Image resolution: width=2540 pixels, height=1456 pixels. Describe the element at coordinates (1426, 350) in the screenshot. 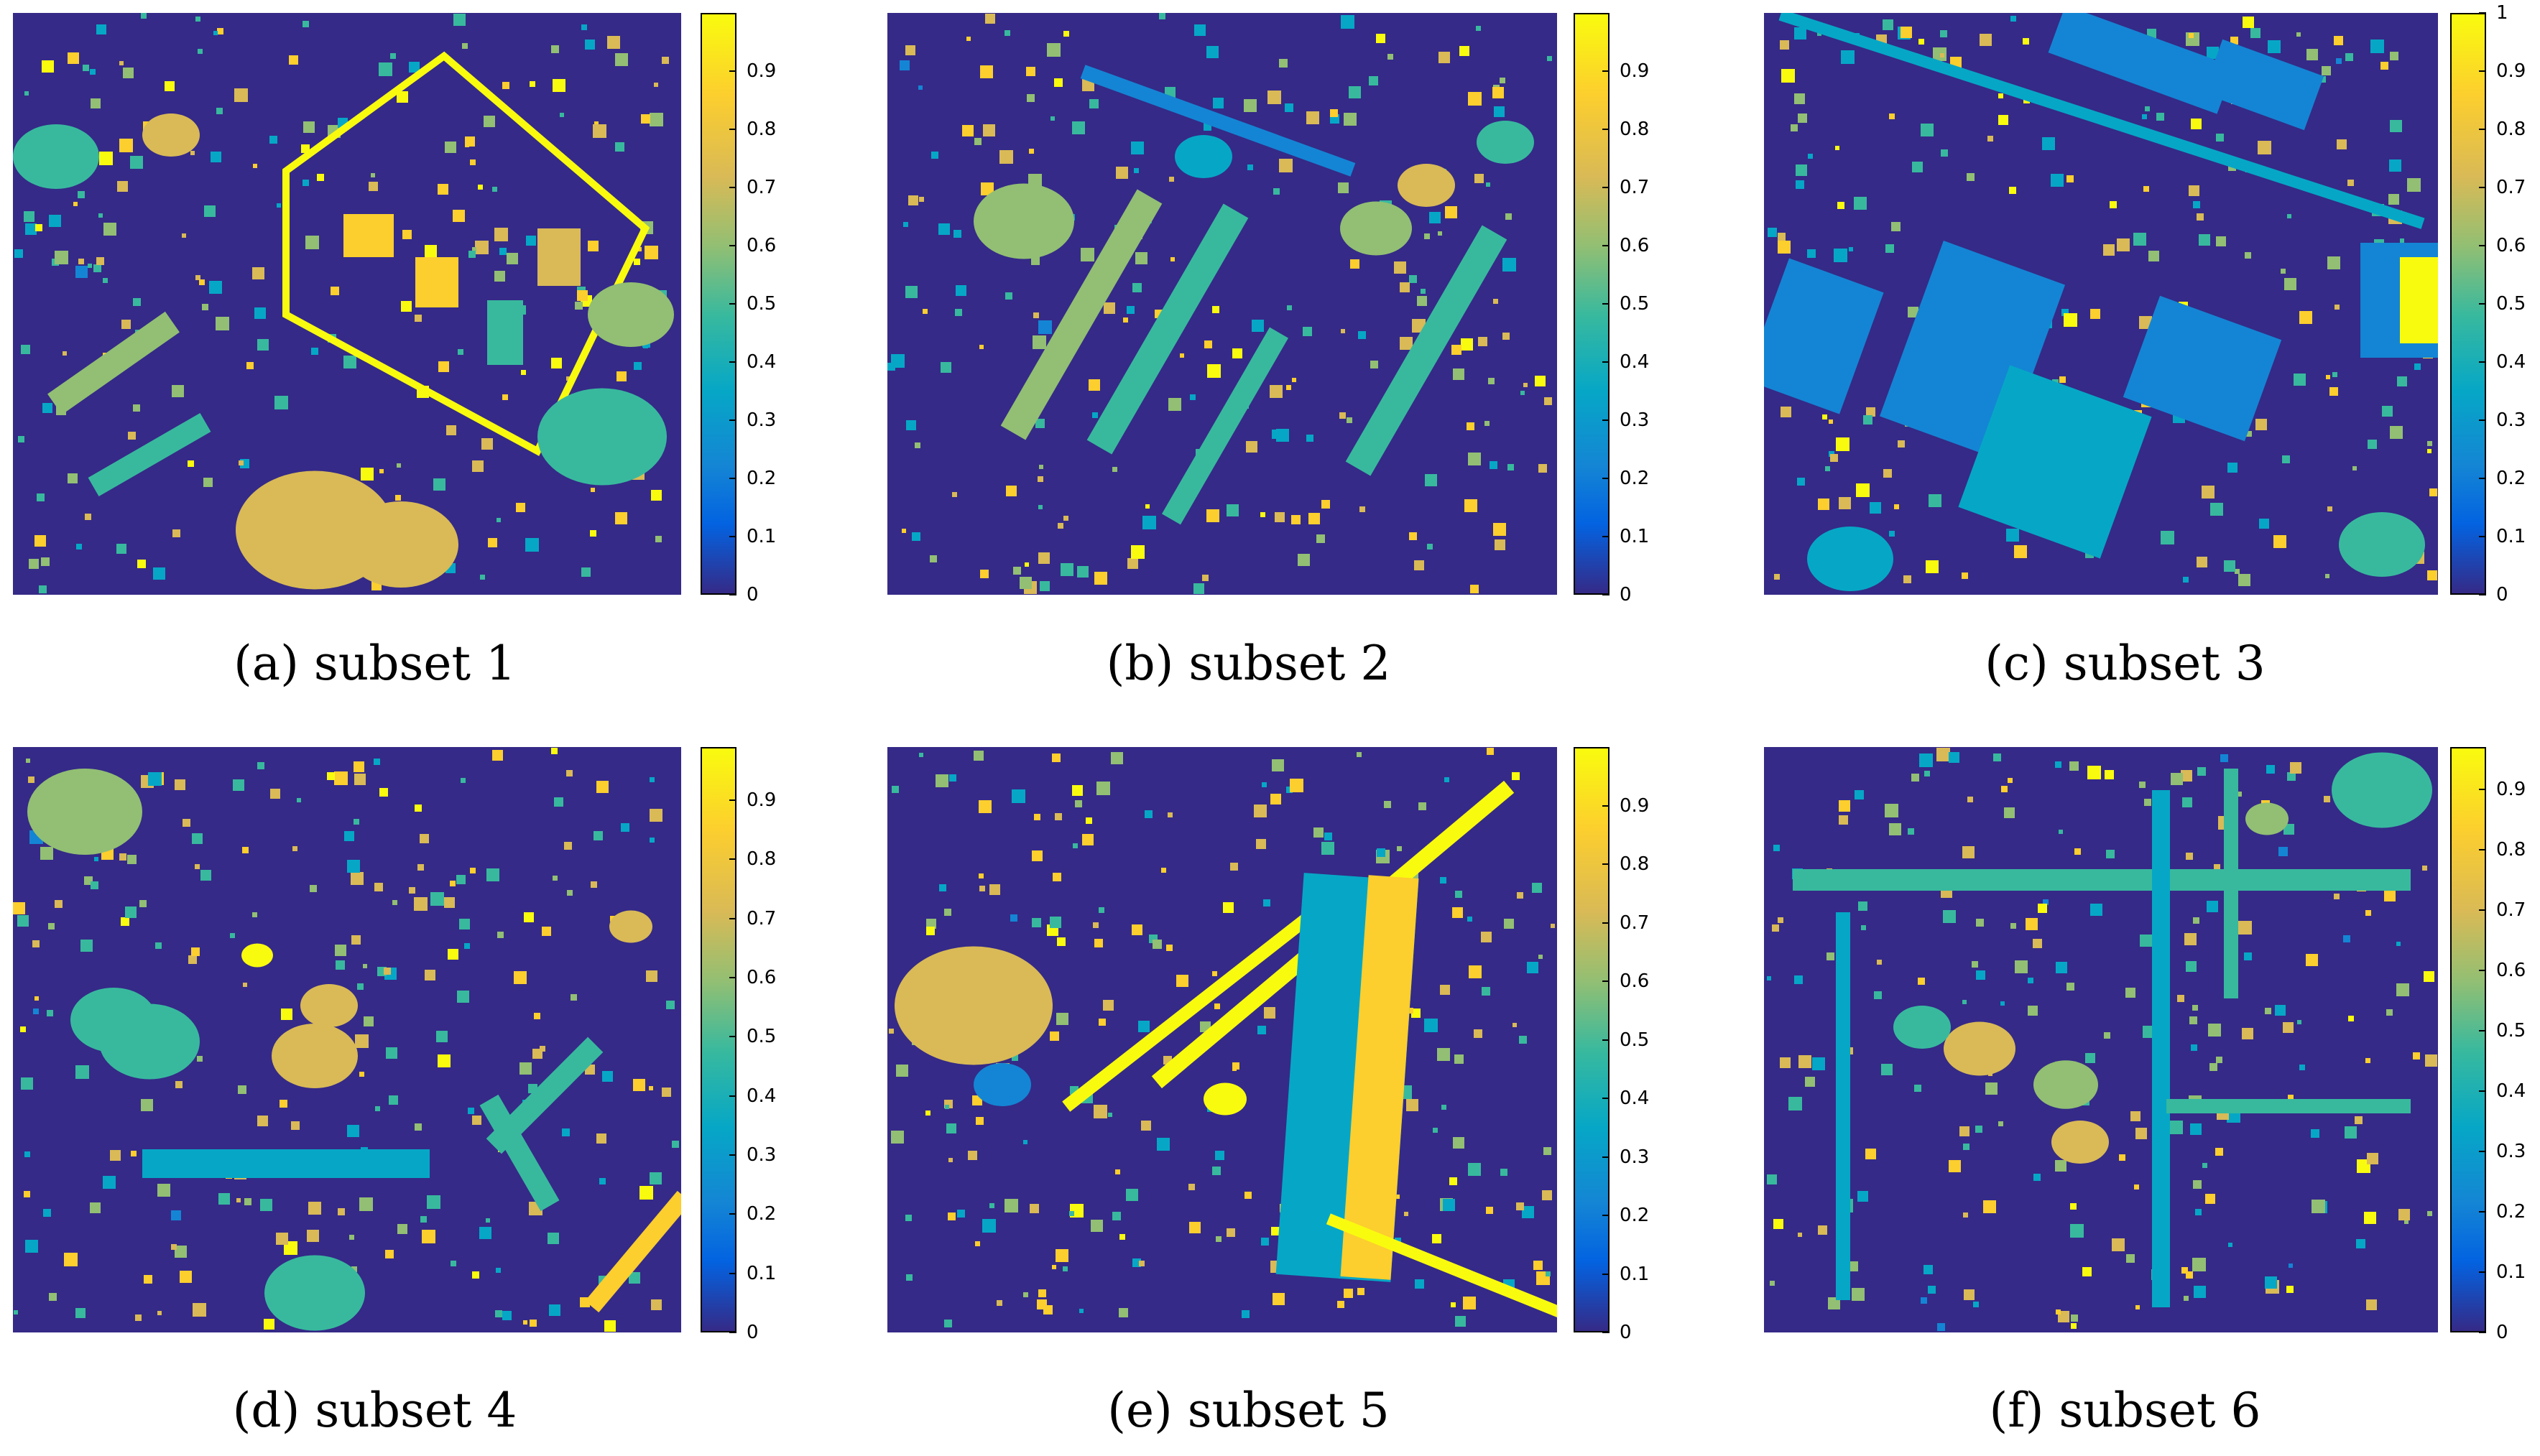

I see `heat-region` at that location.